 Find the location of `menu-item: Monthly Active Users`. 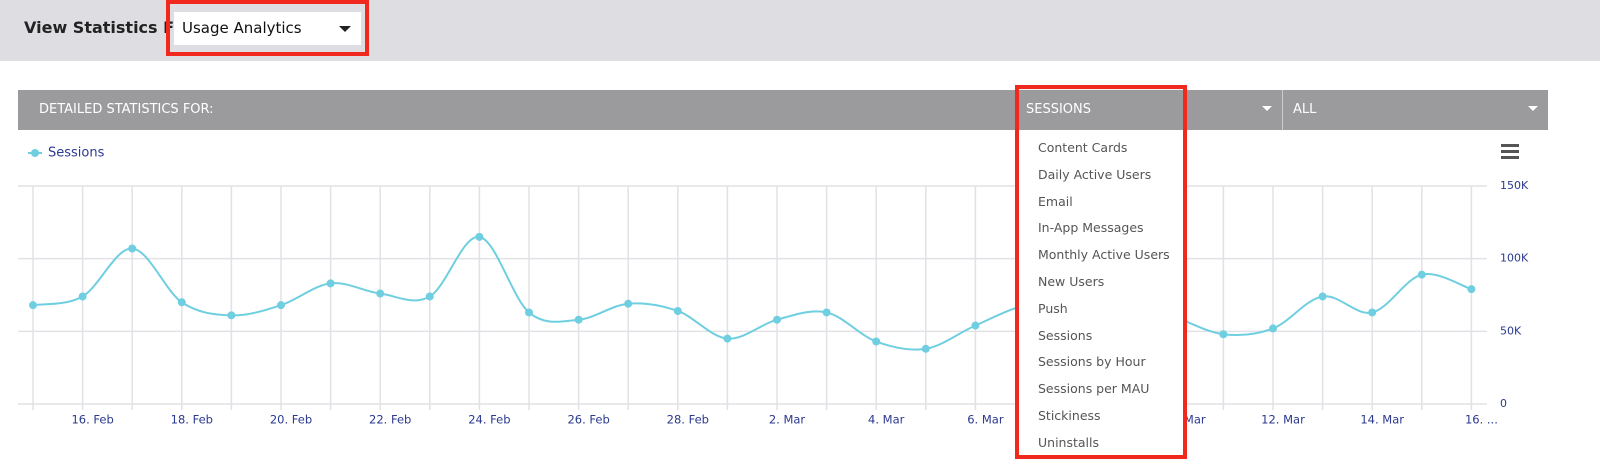

menu-item: Monthly Active Users is located at coordinates (1104, 255).